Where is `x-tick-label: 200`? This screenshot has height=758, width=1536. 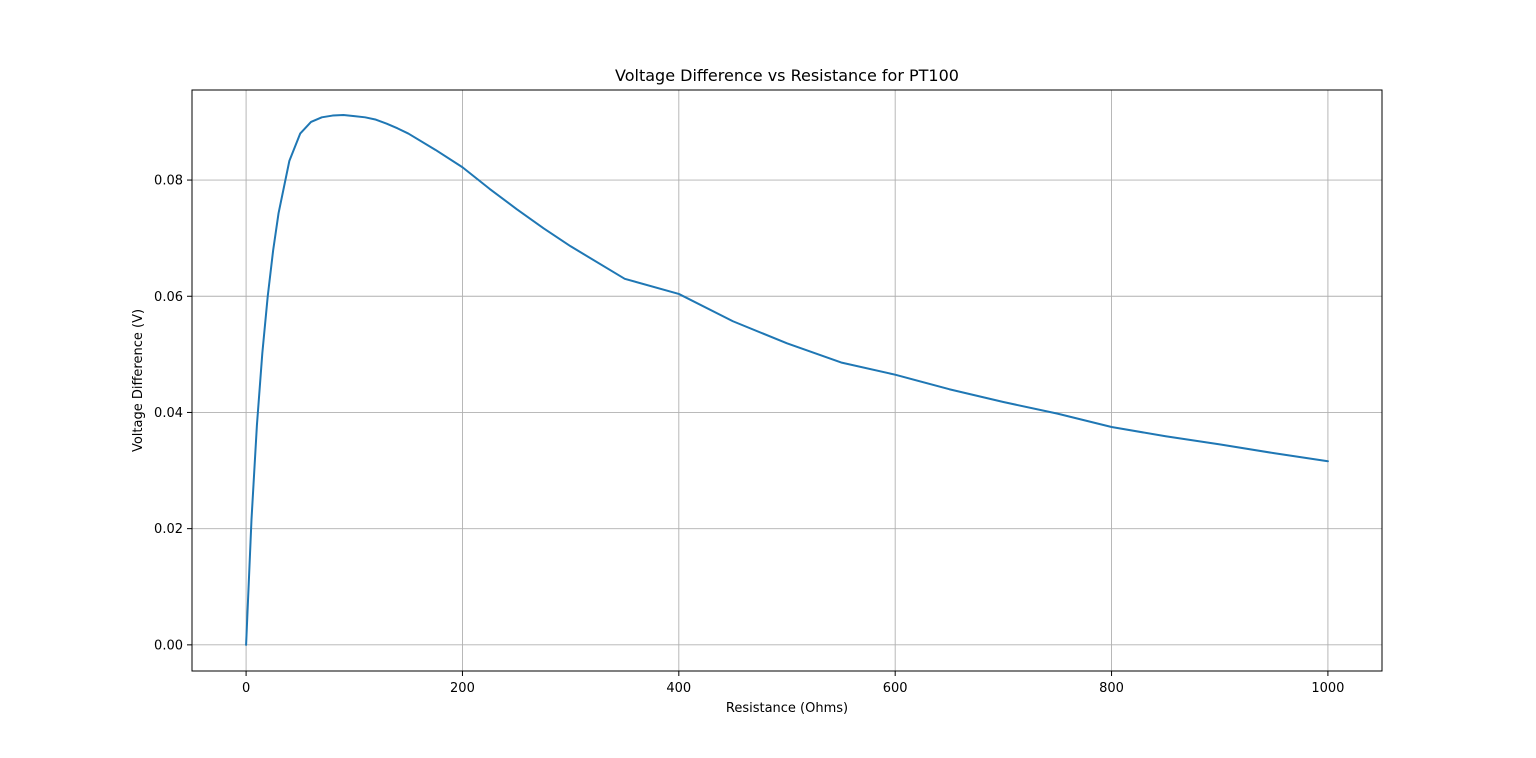 x-tick-label: 200 is located at coordinates (462, 688).